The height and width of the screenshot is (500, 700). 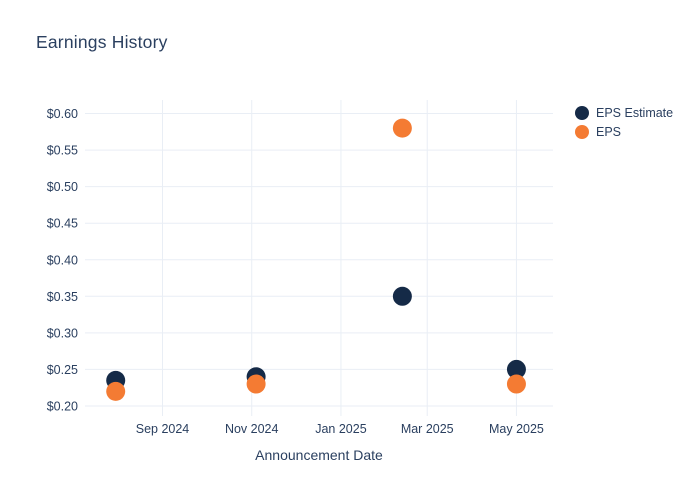 What do you see at coordinates (316, 338) in the screenshot?
I see `series-eps-estimate` at bounding box center [316, 338].